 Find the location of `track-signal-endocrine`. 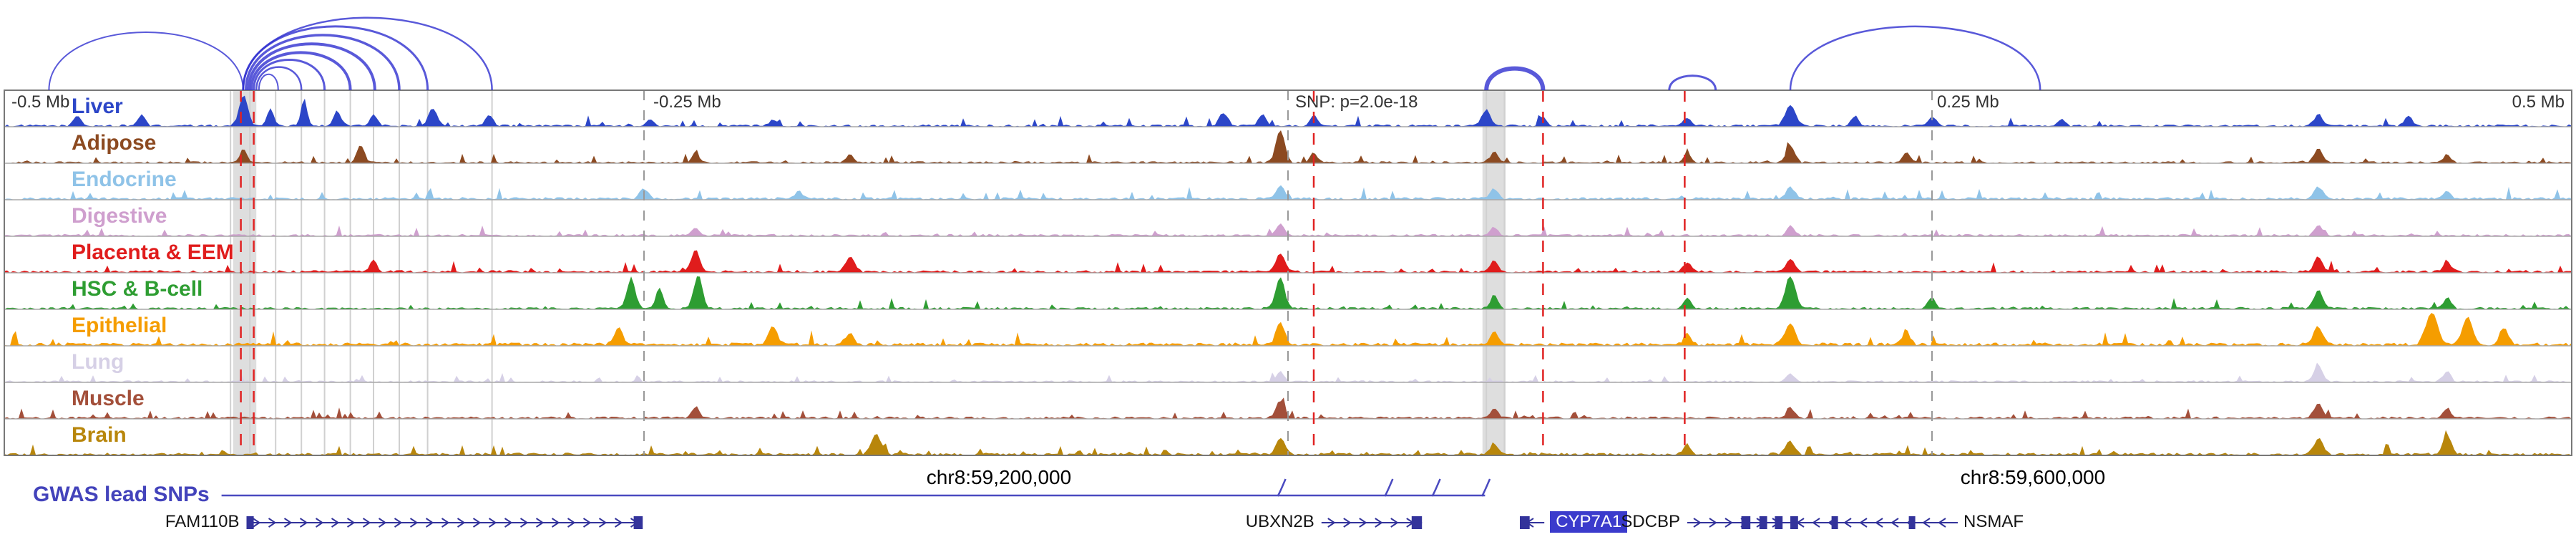

track-signal-endocrine is located at coordinates (1288, 192).